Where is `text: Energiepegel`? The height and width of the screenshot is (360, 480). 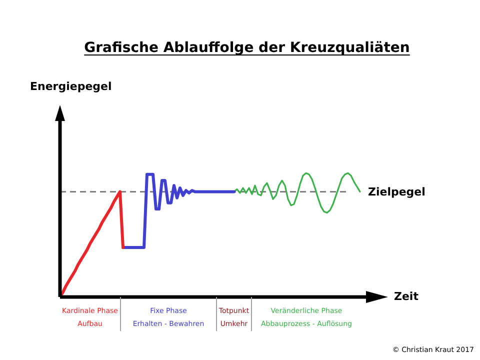 text: Energiepegel is located at coordinates (71, 86).